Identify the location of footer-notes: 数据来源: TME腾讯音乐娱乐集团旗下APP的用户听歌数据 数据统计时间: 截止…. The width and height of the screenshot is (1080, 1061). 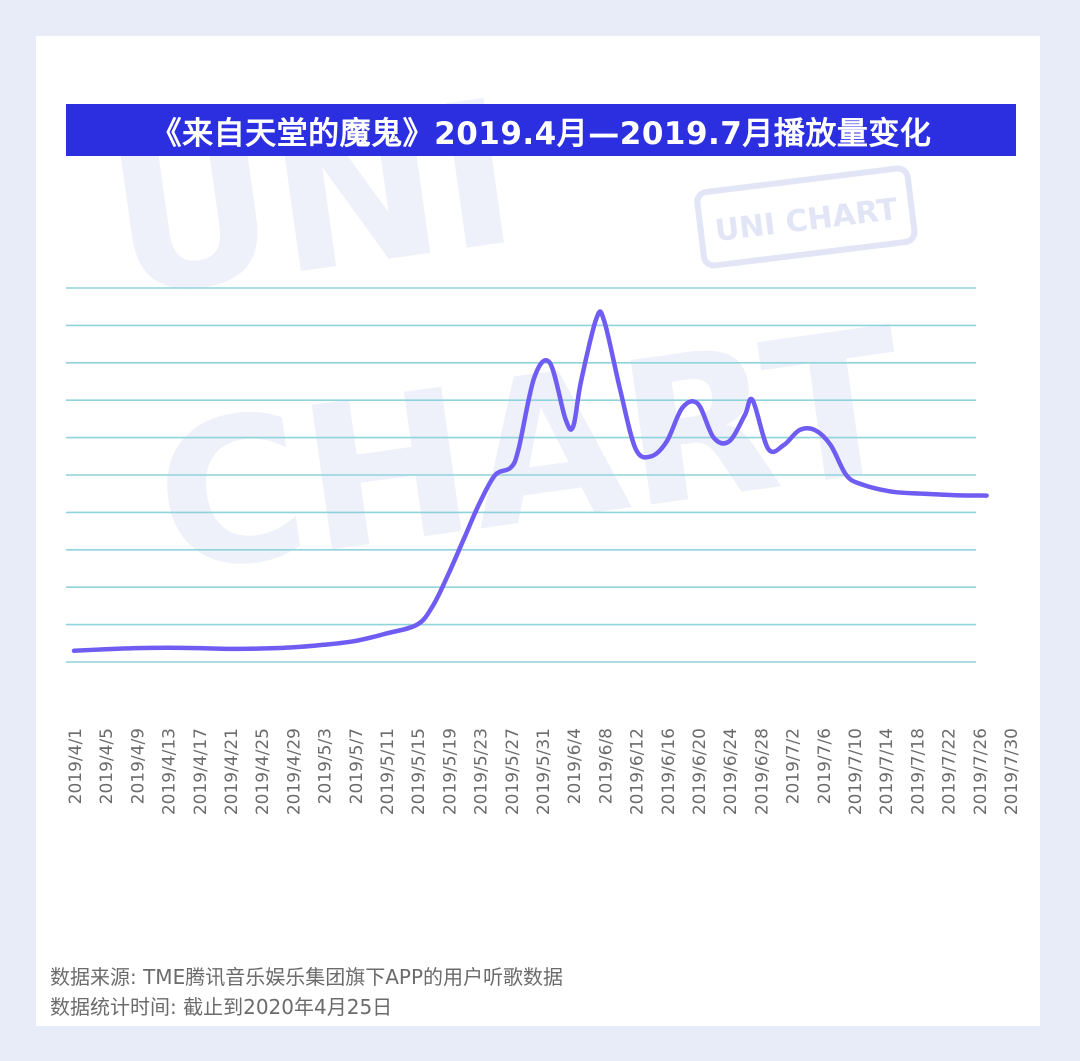
(500, 992).